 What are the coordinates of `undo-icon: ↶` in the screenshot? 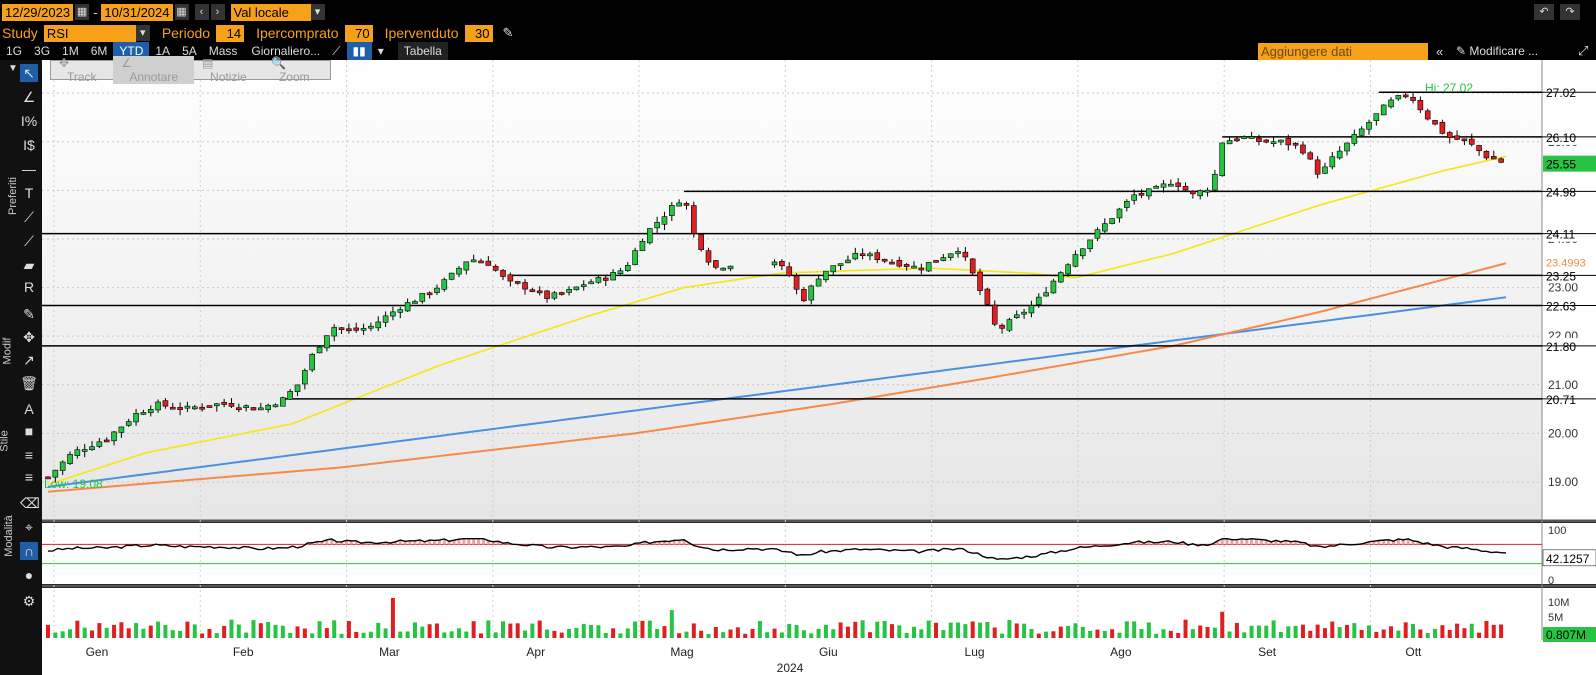 It's located at (1544, 12).